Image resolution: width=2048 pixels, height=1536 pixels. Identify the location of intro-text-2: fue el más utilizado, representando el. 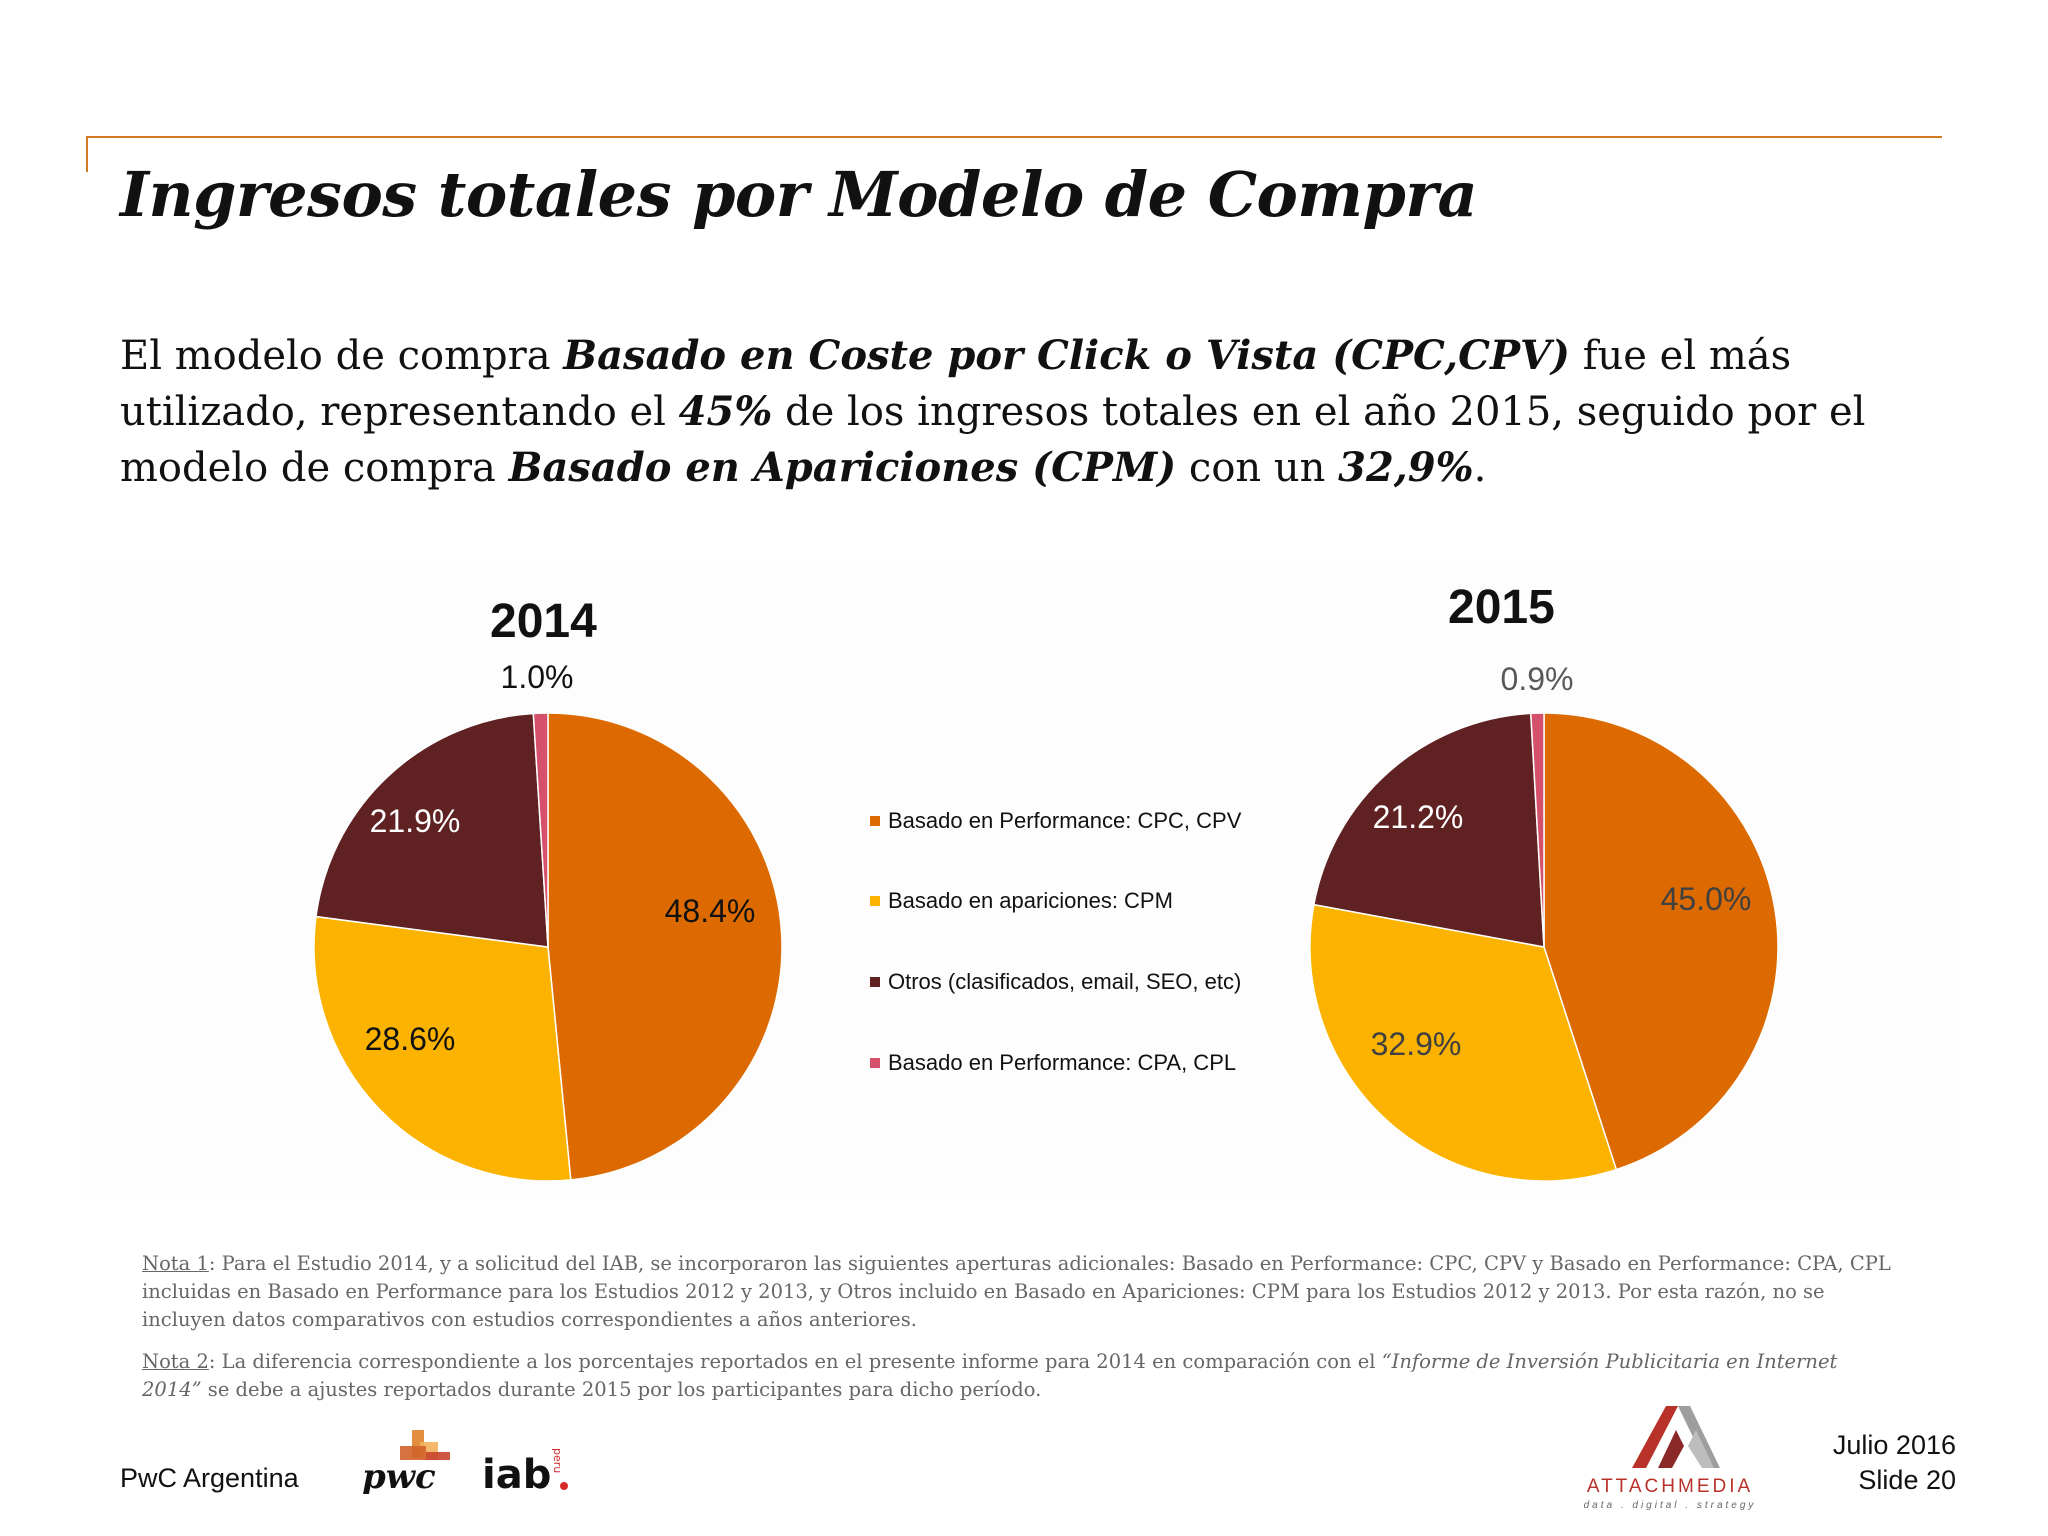
(956, 384).